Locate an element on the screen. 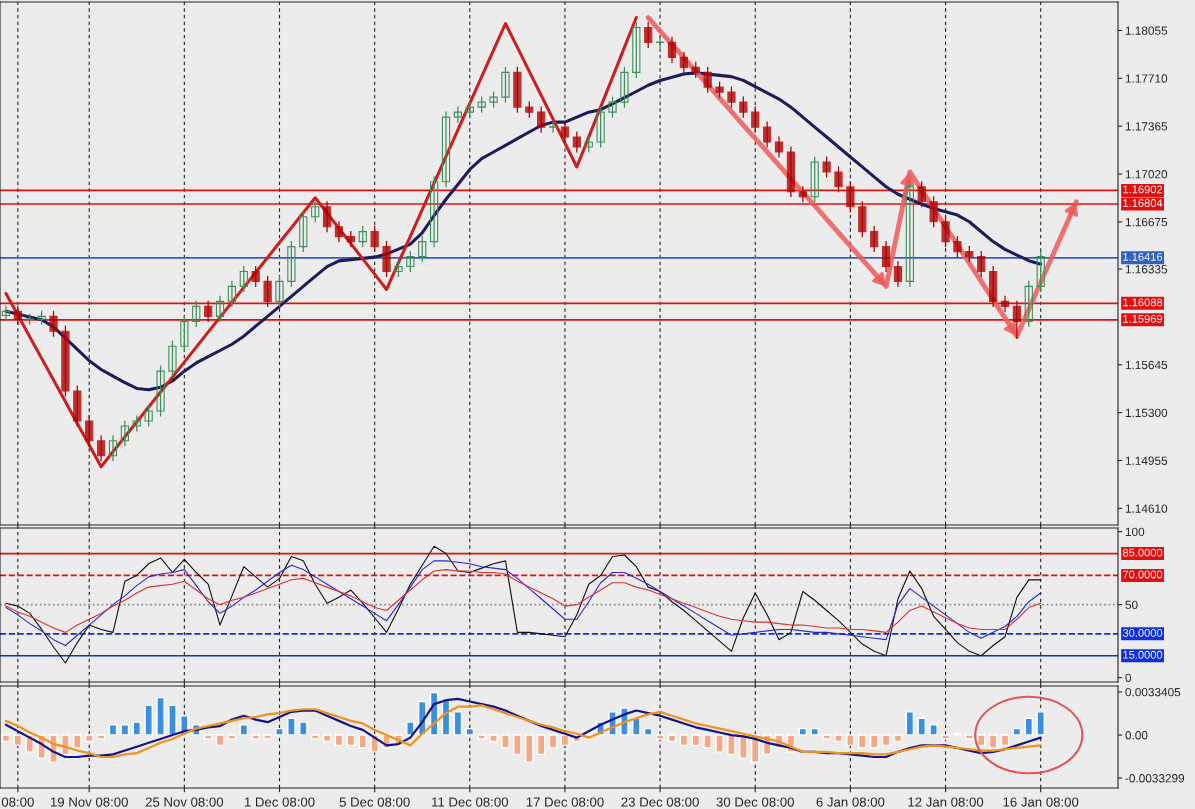 The image size is (1195, 809). ref-line-label: 15.0000 is located at coordinates (1143, 654).